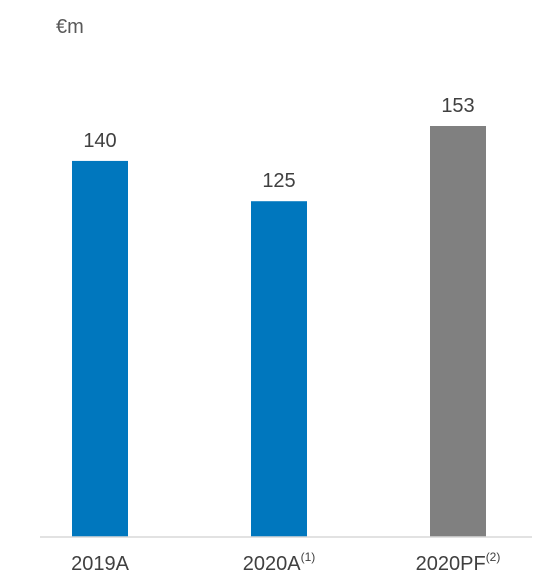 The width and height of the screenshot is (544, 580). Describe the element at coordinates (70, 27) in the screenshot. I see `unit-label: €m` at that location.